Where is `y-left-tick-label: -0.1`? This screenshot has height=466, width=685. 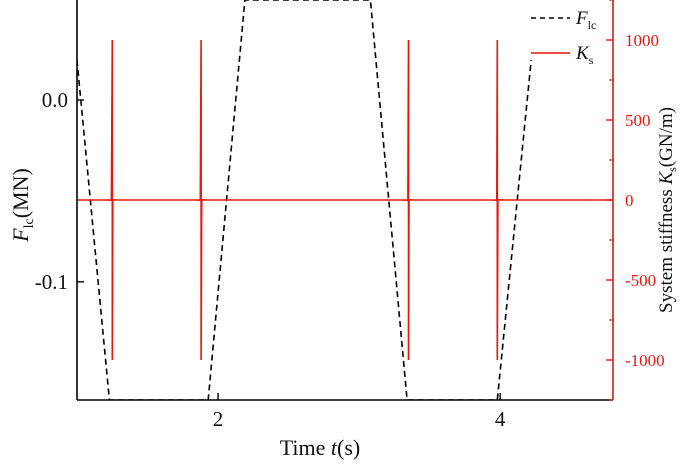 y-left-tick-label: -0.1 is located at coordinates (51, 282).